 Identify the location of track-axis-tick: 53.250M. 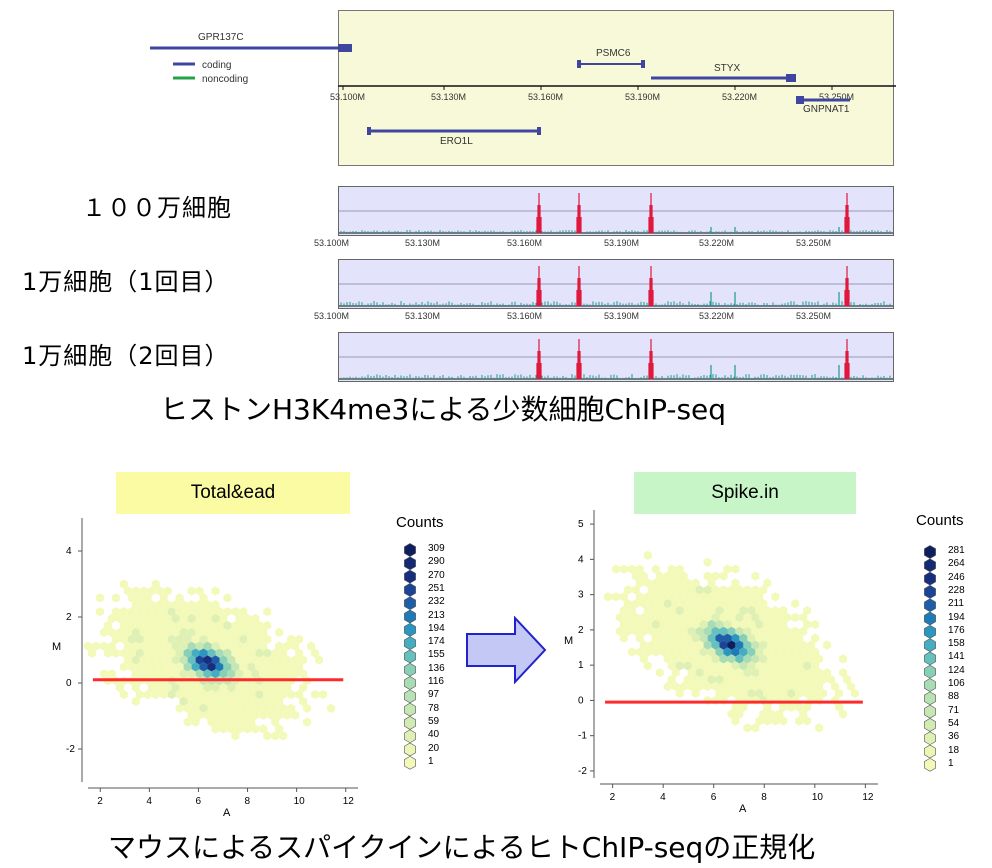
(813, 243).